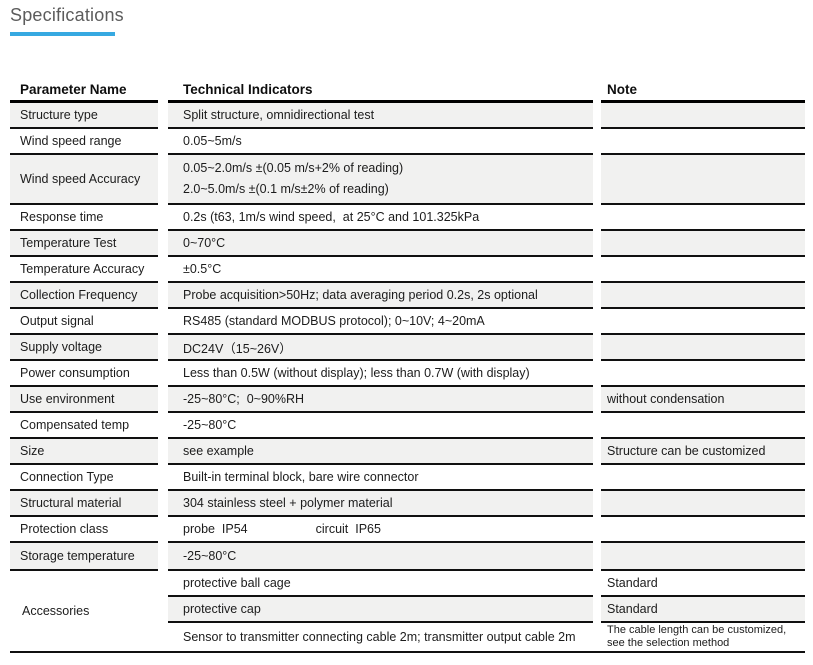 Image resolution: width=813 pixels, height=665 pixels. Describe the element at coordinates (84, 611) in the screenshot. I see `param-cell-accessories: Accessories` at that location.